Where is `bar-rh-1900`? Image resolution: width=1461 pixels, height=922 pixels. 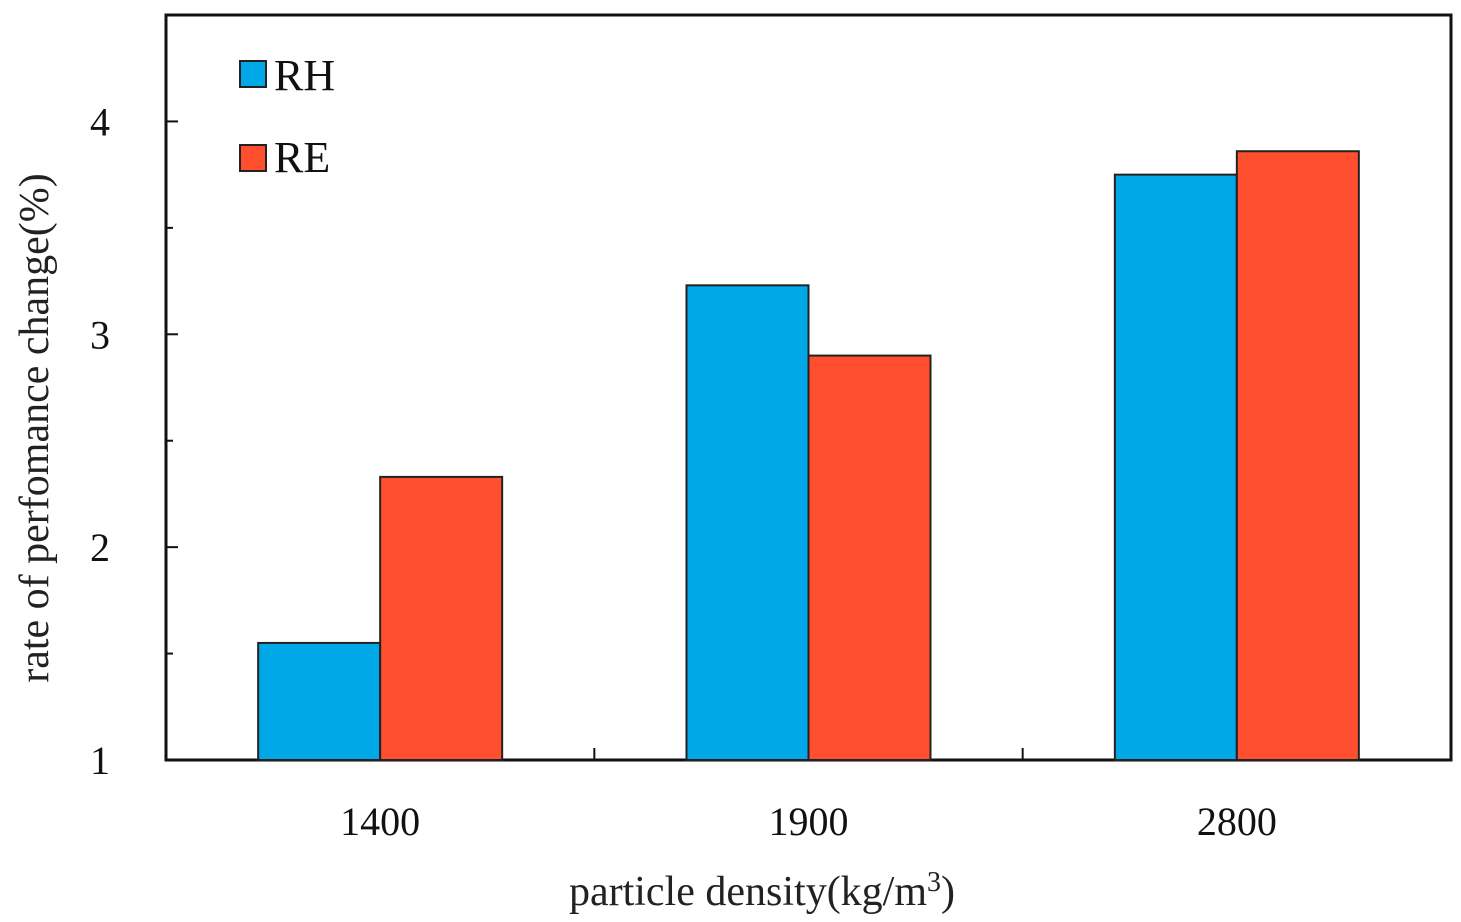 bar-rh-1900 is located at coordinates (747, 522).